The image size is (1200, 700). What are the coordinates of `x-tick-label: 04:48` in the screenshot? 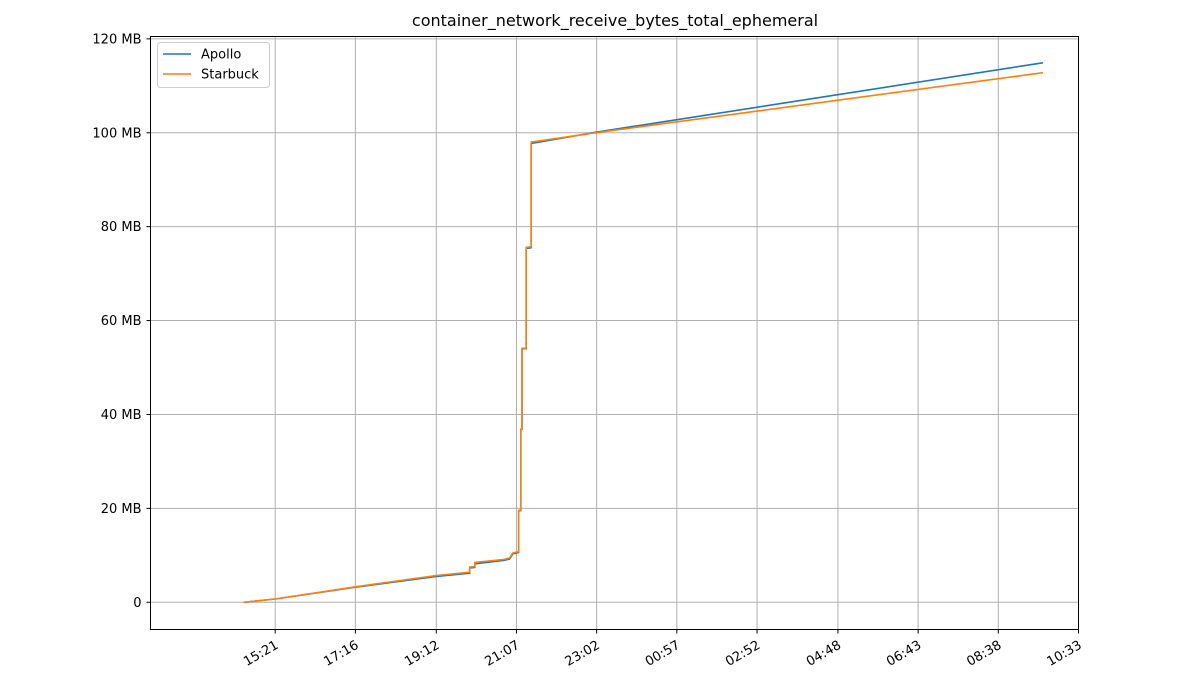 It's located at (824, 654).